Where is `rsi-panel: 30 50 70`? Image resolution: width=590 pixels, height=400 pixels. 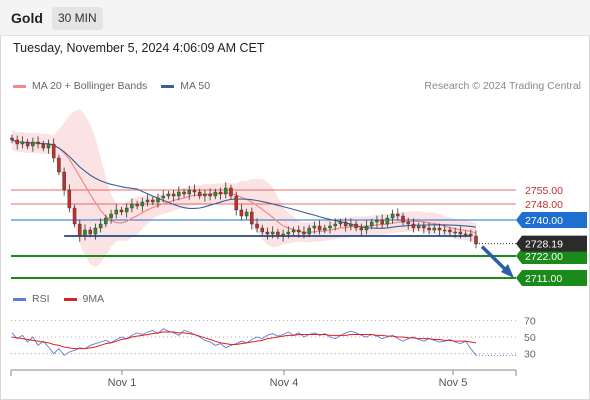 rsi-panel: 30 50 70 is located at coordinates (273, 338).